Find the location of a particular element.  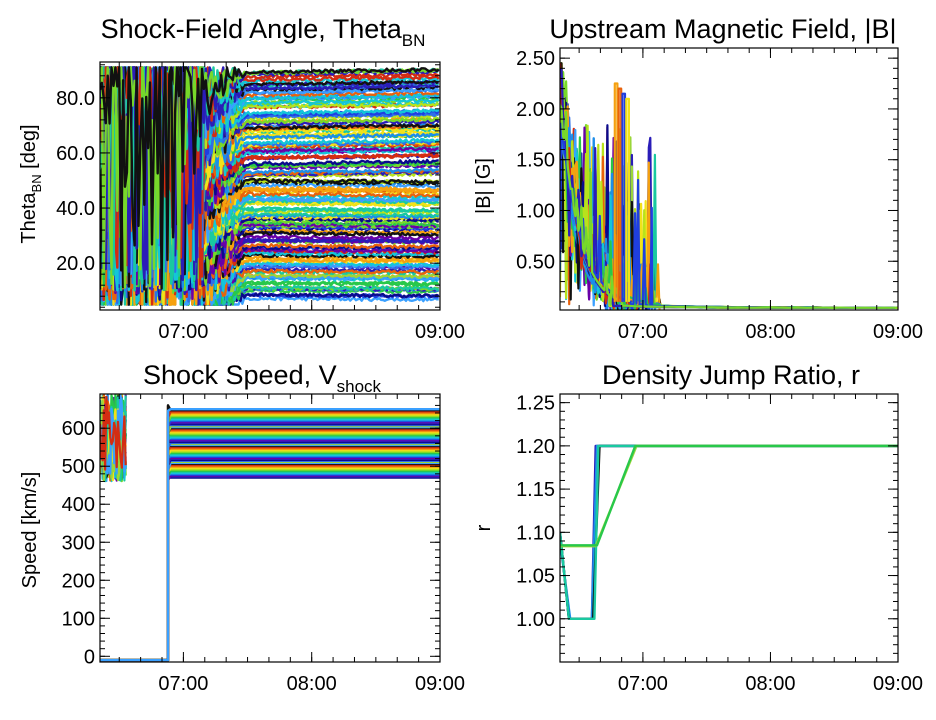

y-tick-label: 300 is located at coordinates (78, 543).